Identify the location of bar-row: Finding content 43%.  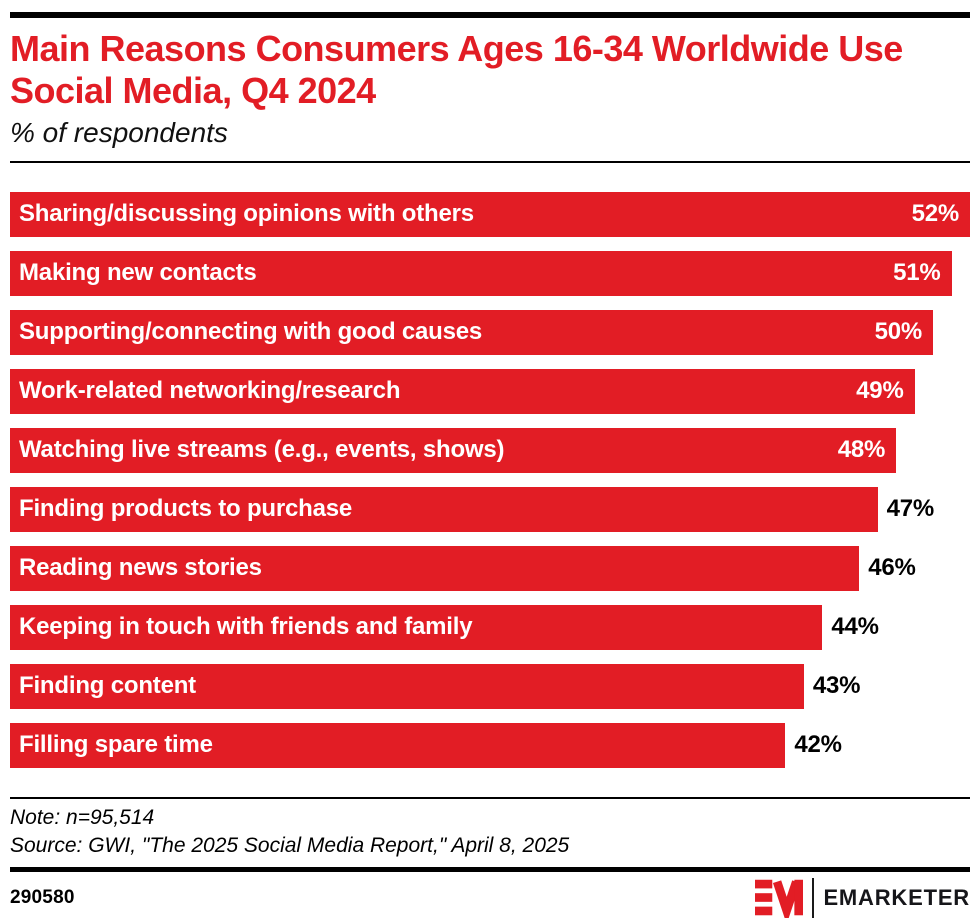
(490, 686).